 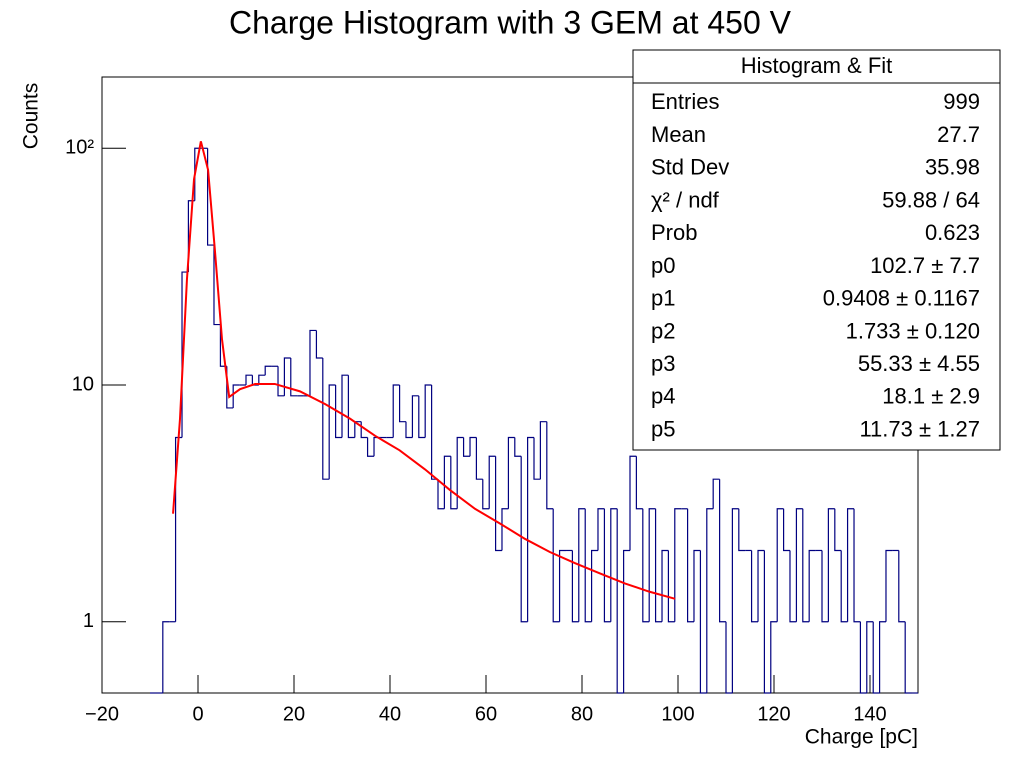 I want to click on stats-label: Prob, so click(x=674, y=232).